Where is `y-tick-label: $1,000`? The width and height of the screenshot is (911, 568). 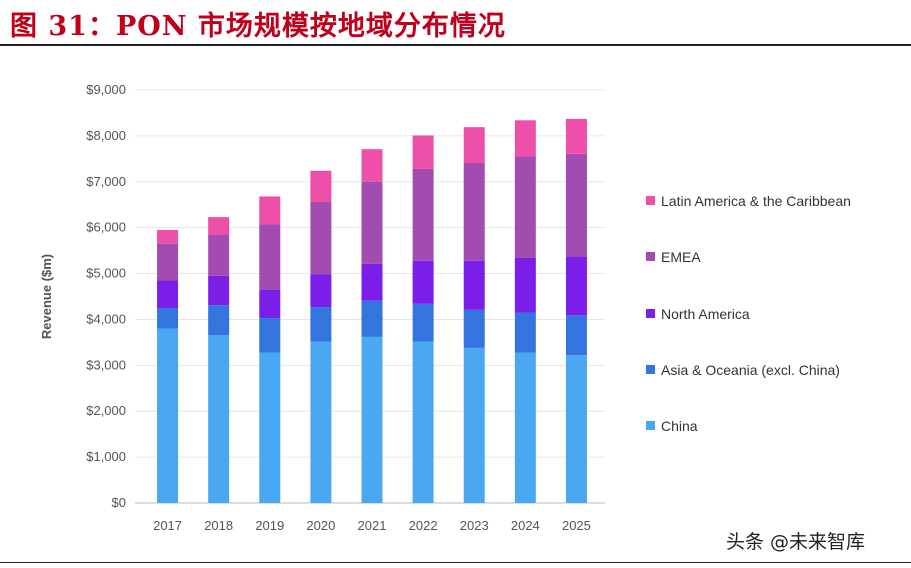
y-tick-label: $1,000 is located at coordinates (106, 456).